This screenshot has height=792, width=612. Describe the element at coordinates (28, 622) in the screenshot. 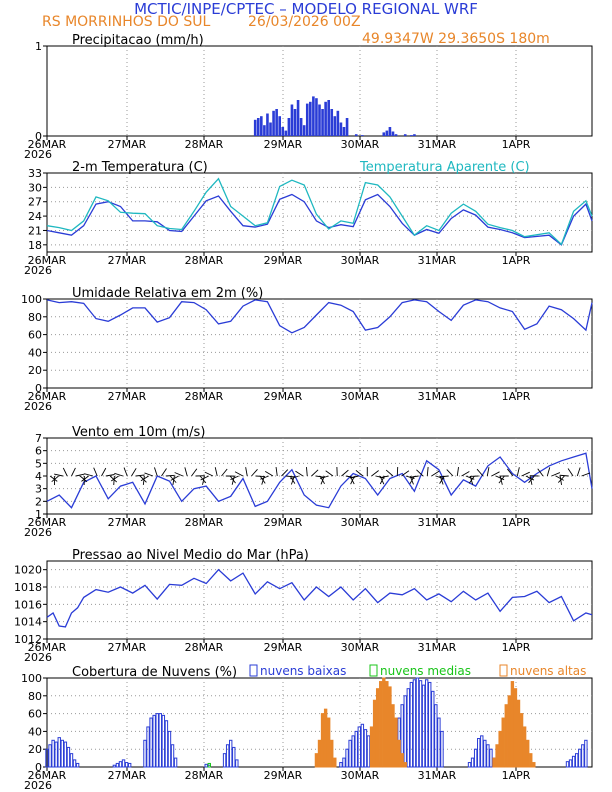

I see `y-tick-label: 1014` at that location.